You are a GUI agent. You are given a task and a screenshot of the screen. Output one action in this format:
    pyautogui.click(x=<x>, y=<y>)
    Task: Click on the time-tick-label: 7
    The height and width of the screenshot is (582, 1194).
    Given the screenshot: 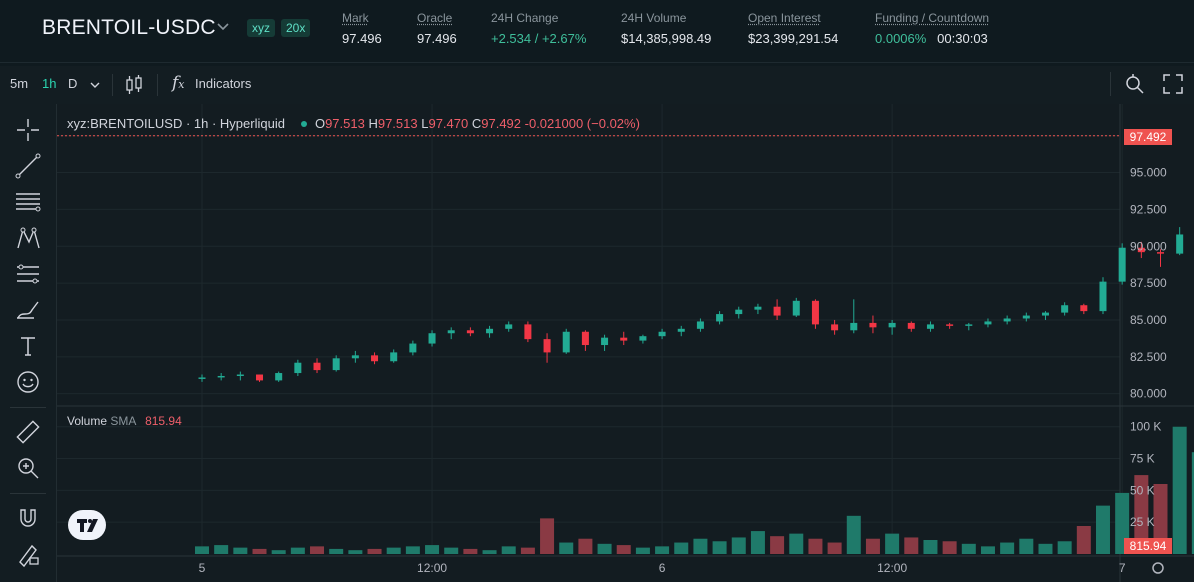 What is the action you would take?
    pyautogui.click(x=1122, y=568)
    